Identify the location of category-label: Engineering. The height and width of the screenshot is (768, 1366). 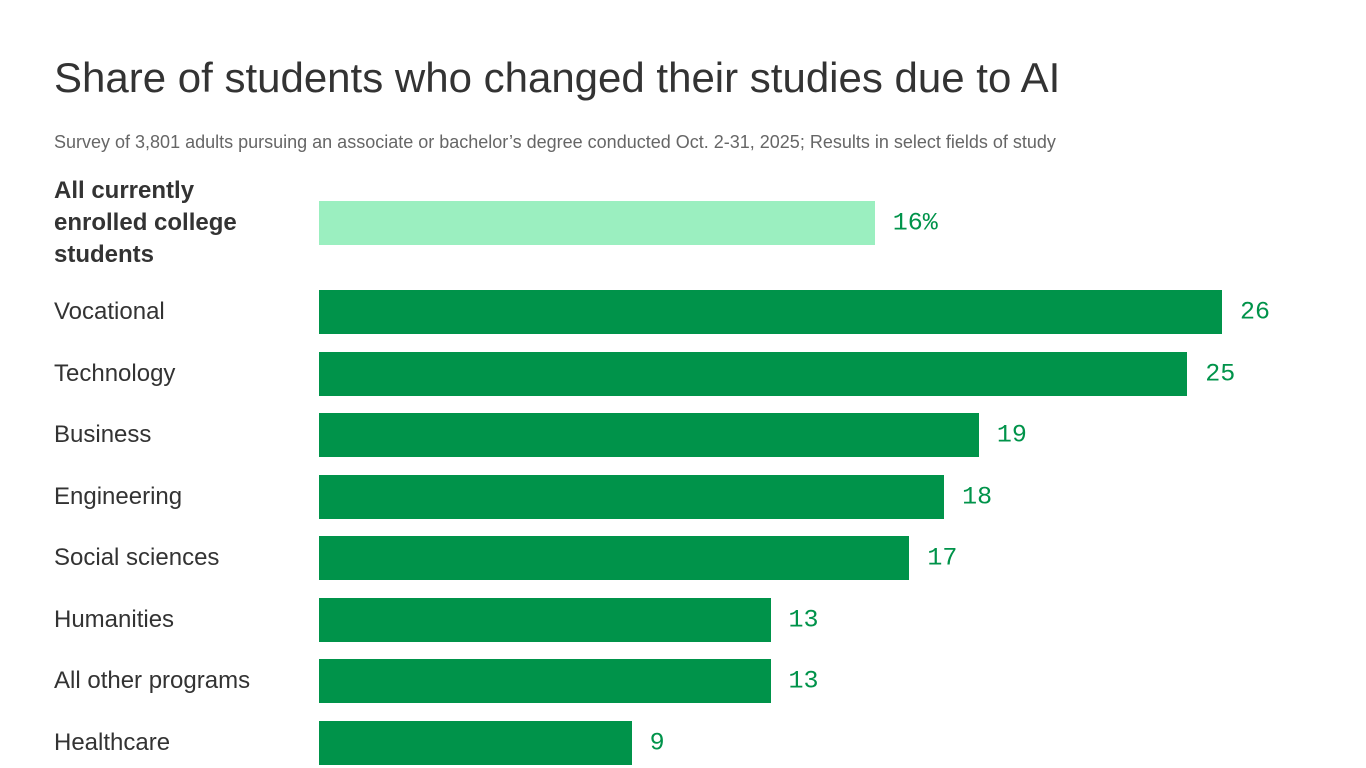
(118, 496).